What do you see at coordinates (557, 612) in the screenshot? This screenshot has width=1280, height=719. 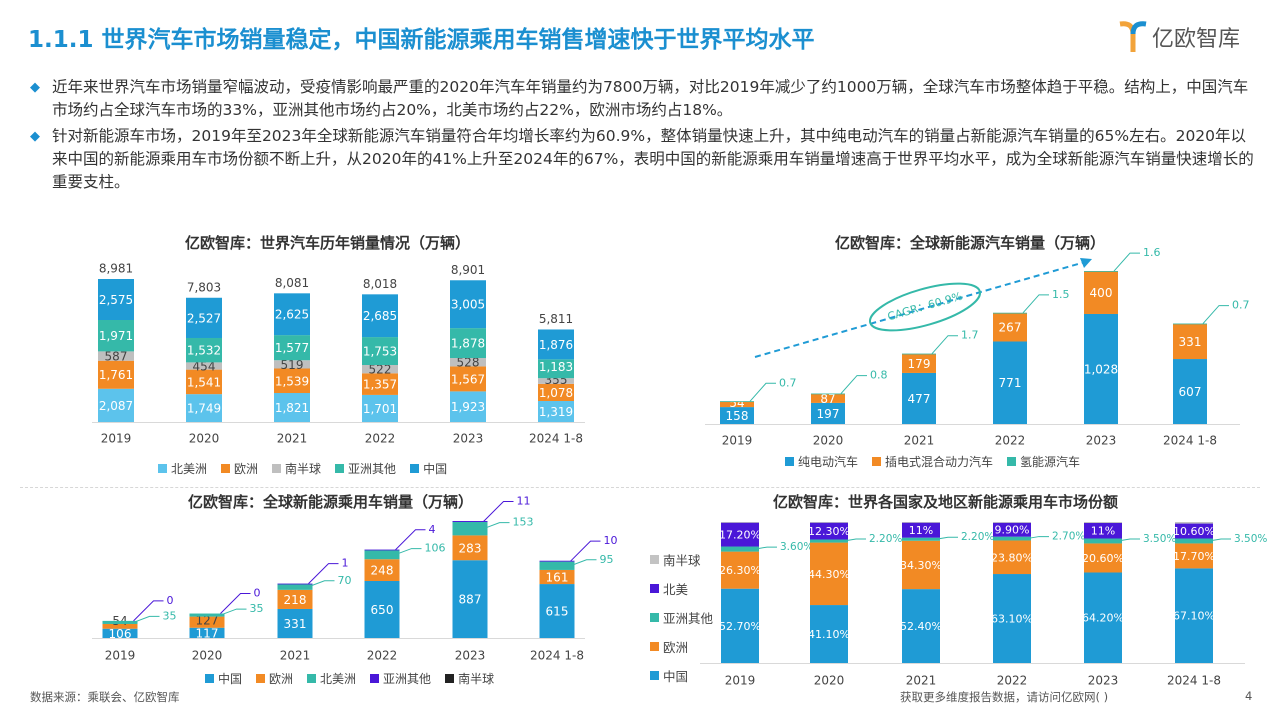 I see `bar-value-label: 615` at bounding box center [557, 612].